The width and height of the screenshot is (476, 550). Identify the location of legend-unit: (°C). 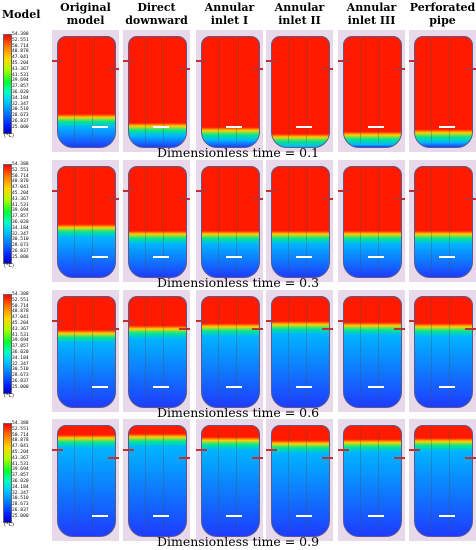
(9, 136).